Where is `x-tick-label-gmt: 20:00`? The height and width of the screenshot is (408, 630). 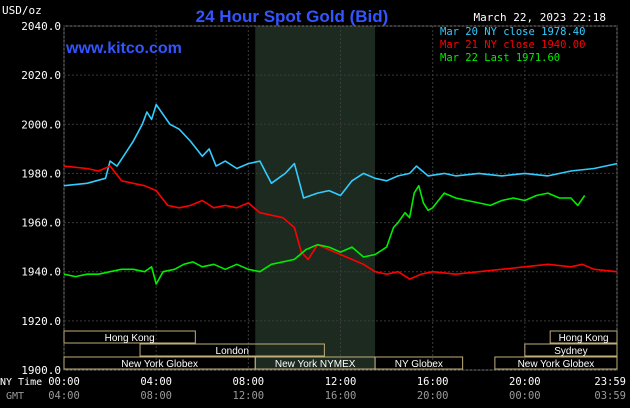
x-tick-label-gmt: 20:00 is located at coordinates (433, 396).